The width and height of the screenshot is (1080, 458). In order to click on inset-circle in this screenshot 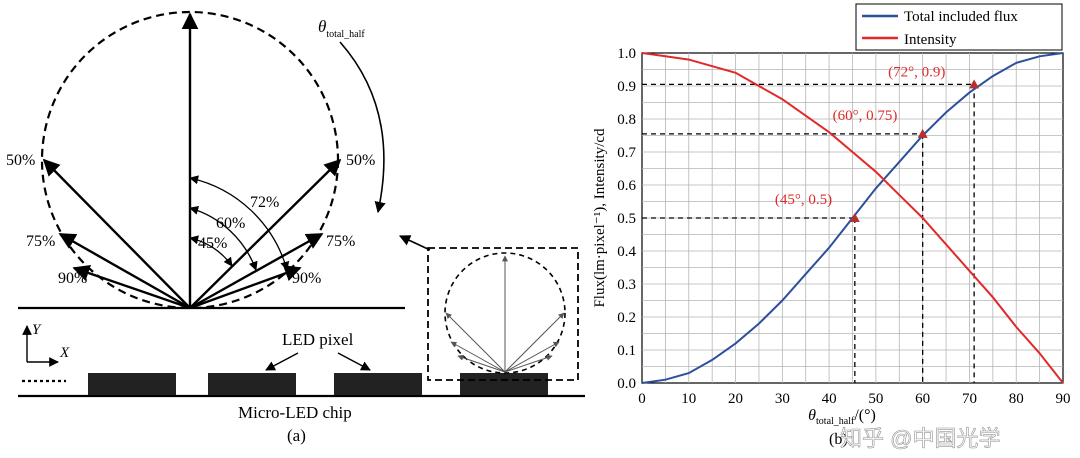, I will do `click(505, 313)`.